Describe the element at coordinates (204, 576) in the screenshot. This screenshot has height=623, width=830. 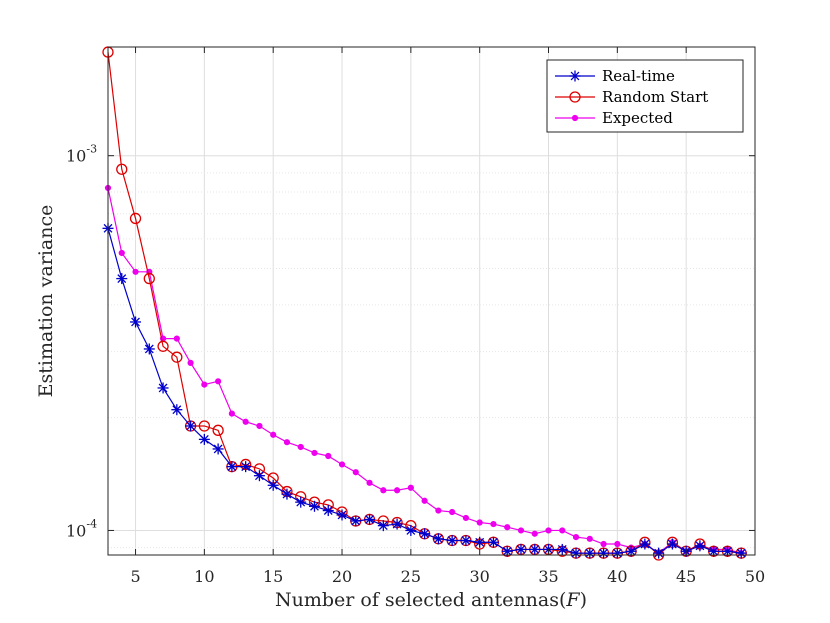
I see `x-tick-label: 10` at that location.